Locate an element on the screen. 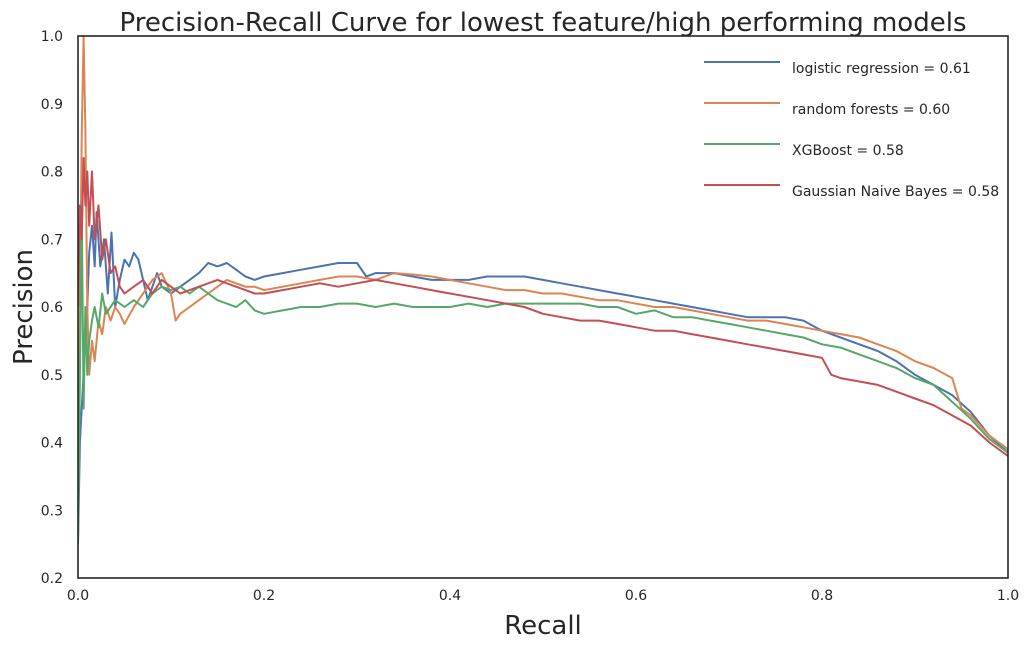  y-axis-label: Precision is located at coordinates (24, 307).